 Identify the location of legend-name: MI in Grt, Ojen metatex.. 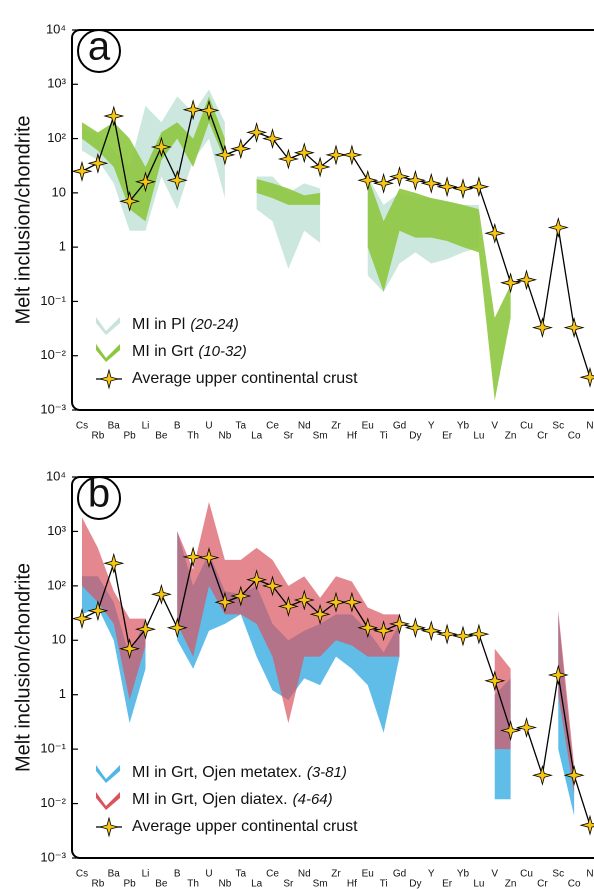
(217, 772).